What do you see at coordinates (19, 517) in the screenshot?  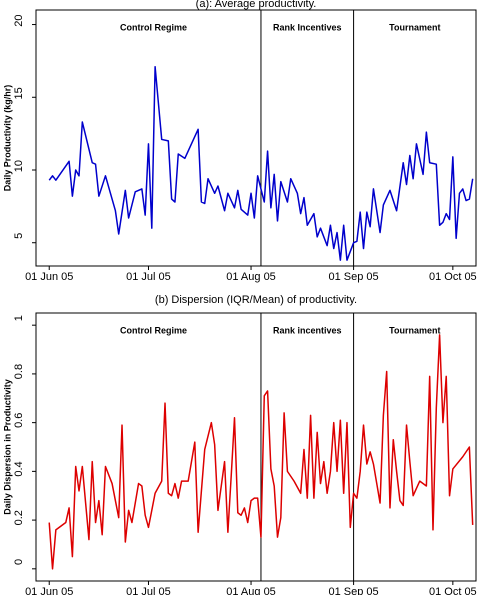 I see `y-tick-label: 0.2` at bounding box center [19, 517].